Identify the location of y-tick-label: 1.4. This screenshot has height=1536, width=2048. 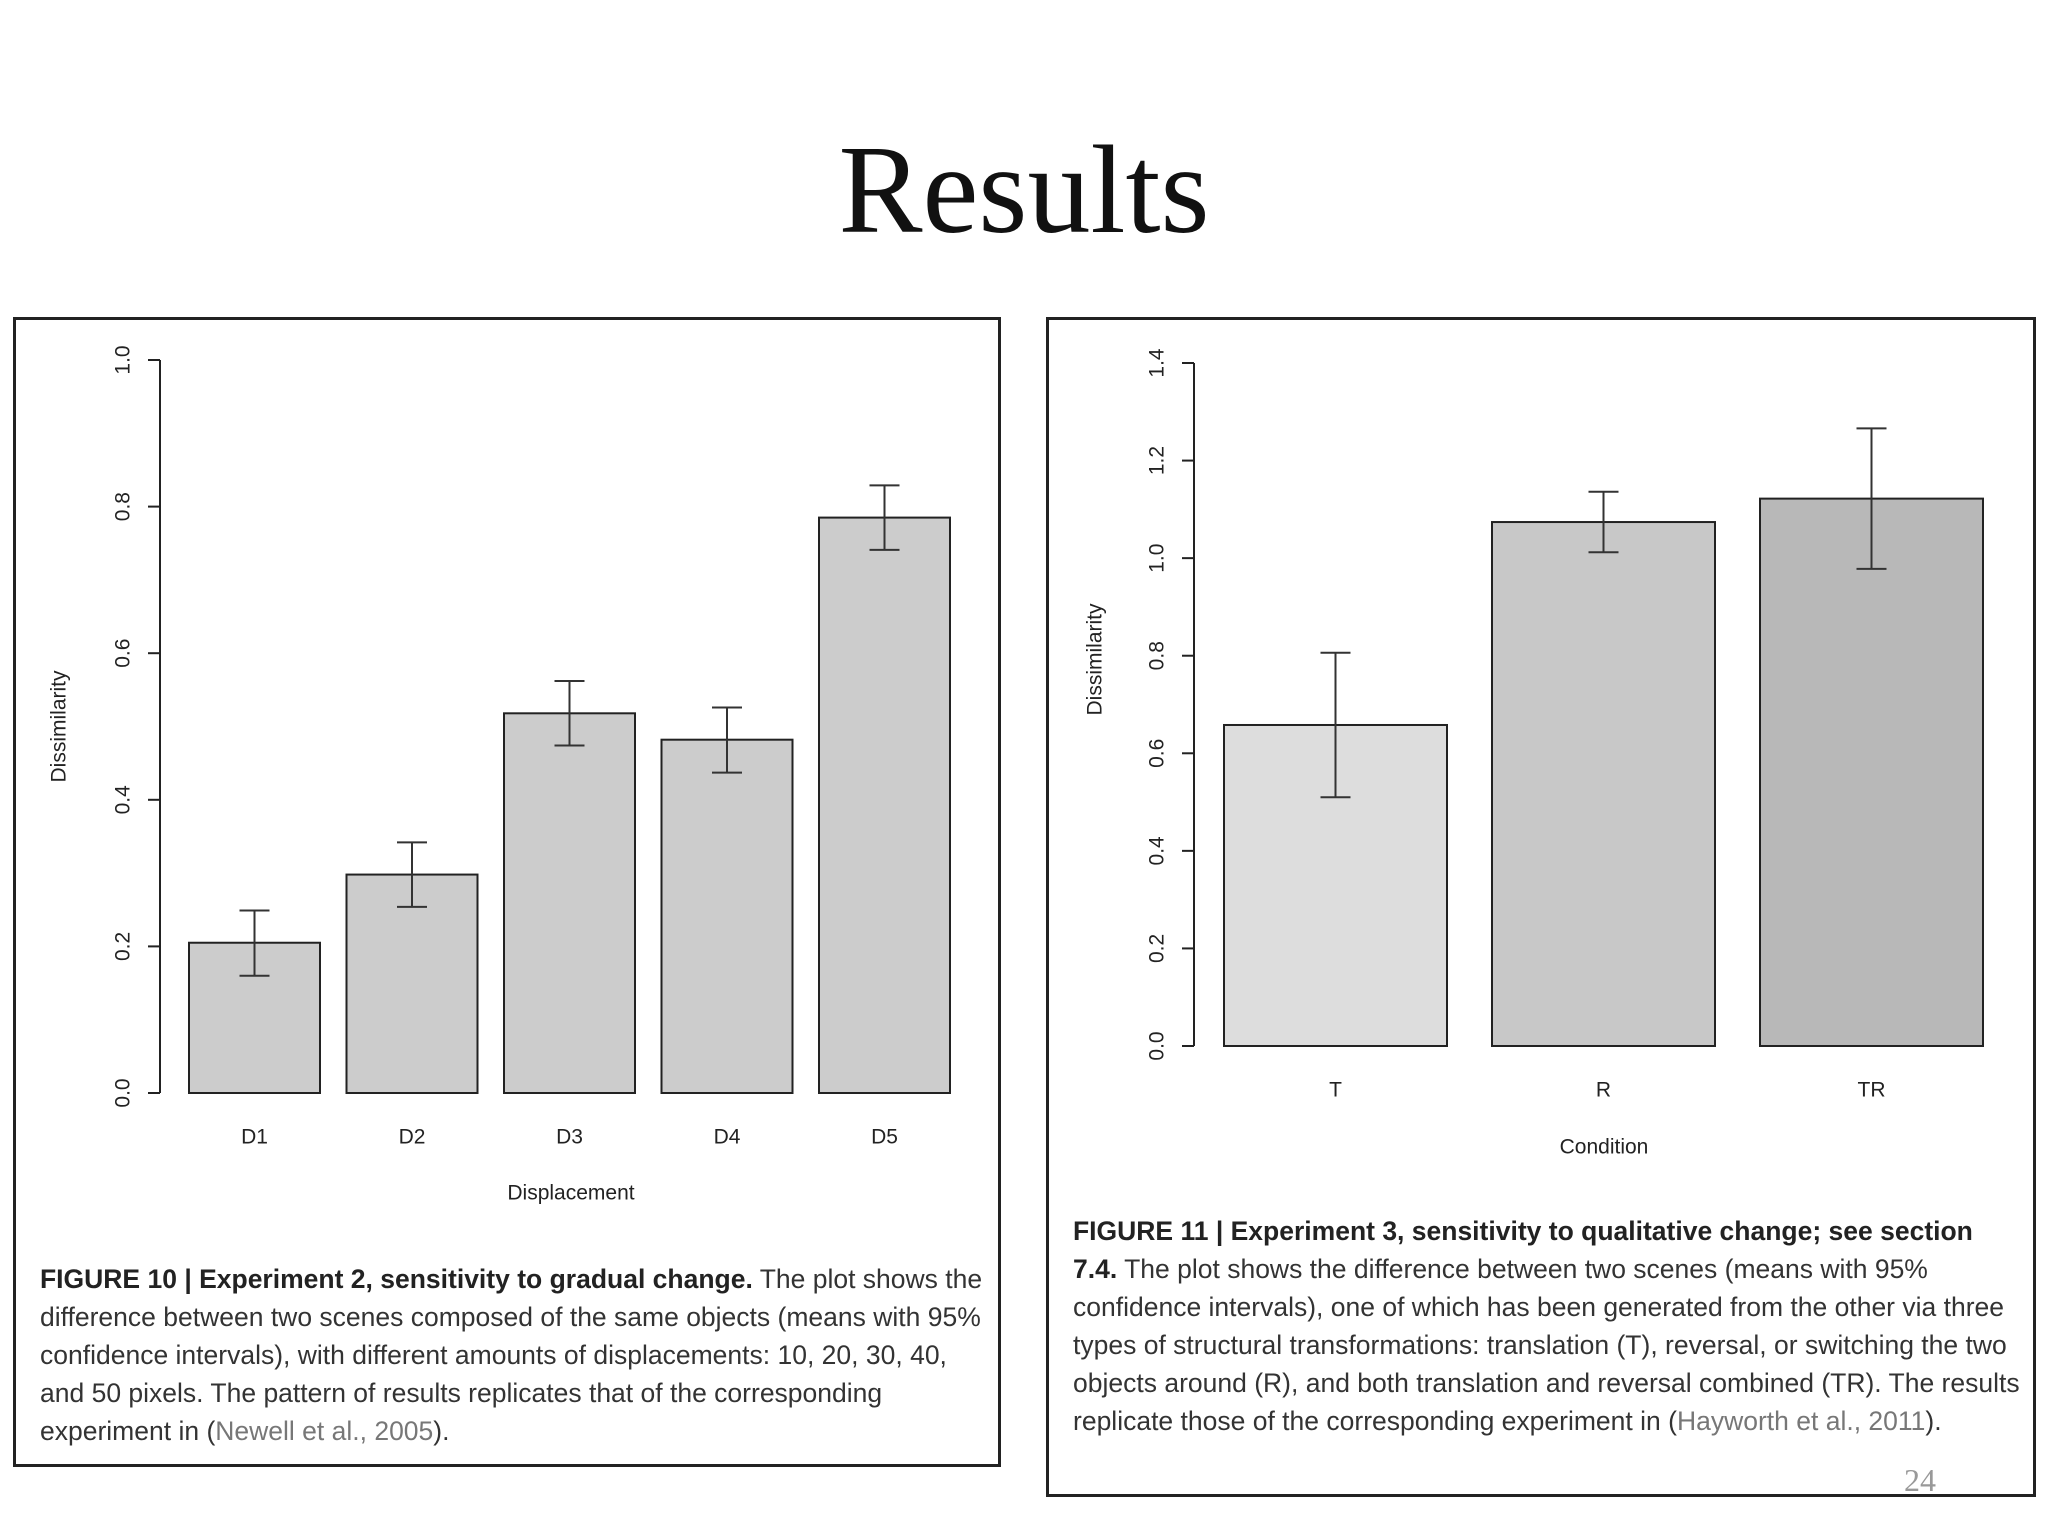
(1157, 363).